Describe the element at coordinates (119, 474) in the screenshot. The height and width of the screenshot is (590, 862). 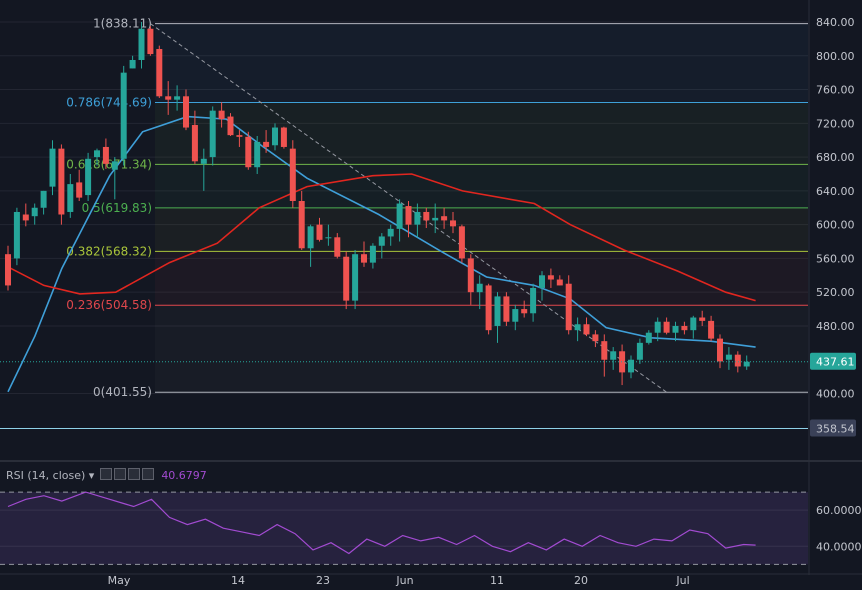
I see `settings-icon` at that location.